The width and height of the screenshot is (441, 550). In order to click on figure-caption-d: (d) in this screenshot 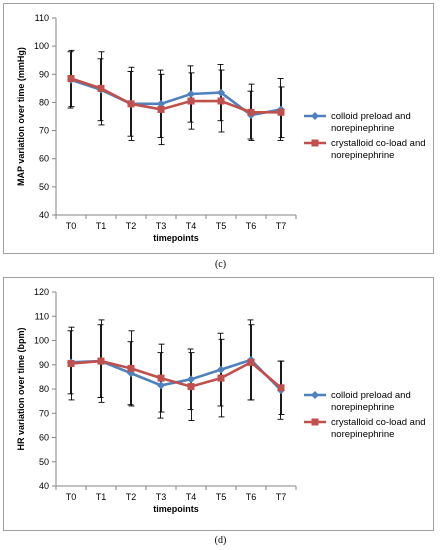, I will do `click(220, 540)`.